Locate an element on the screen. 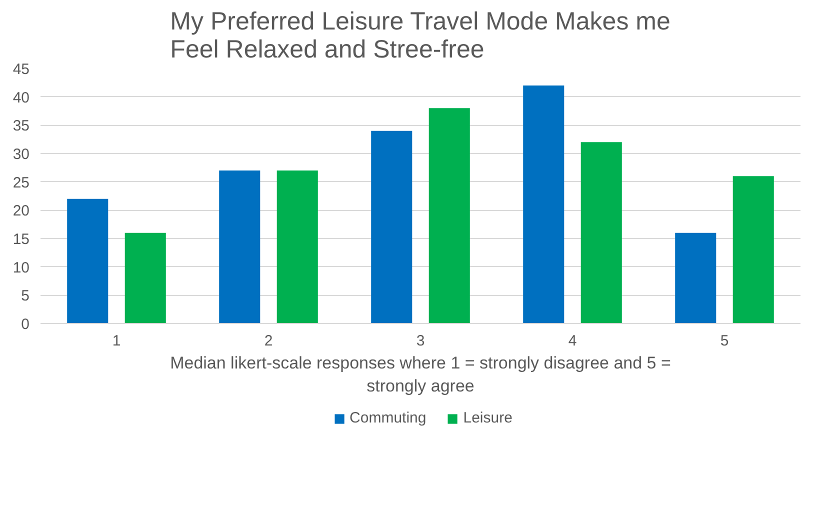 Image resolution: width=828 pixels, height=525 pixels. y-tick-label: 0 is located at coordinates (25, 324).